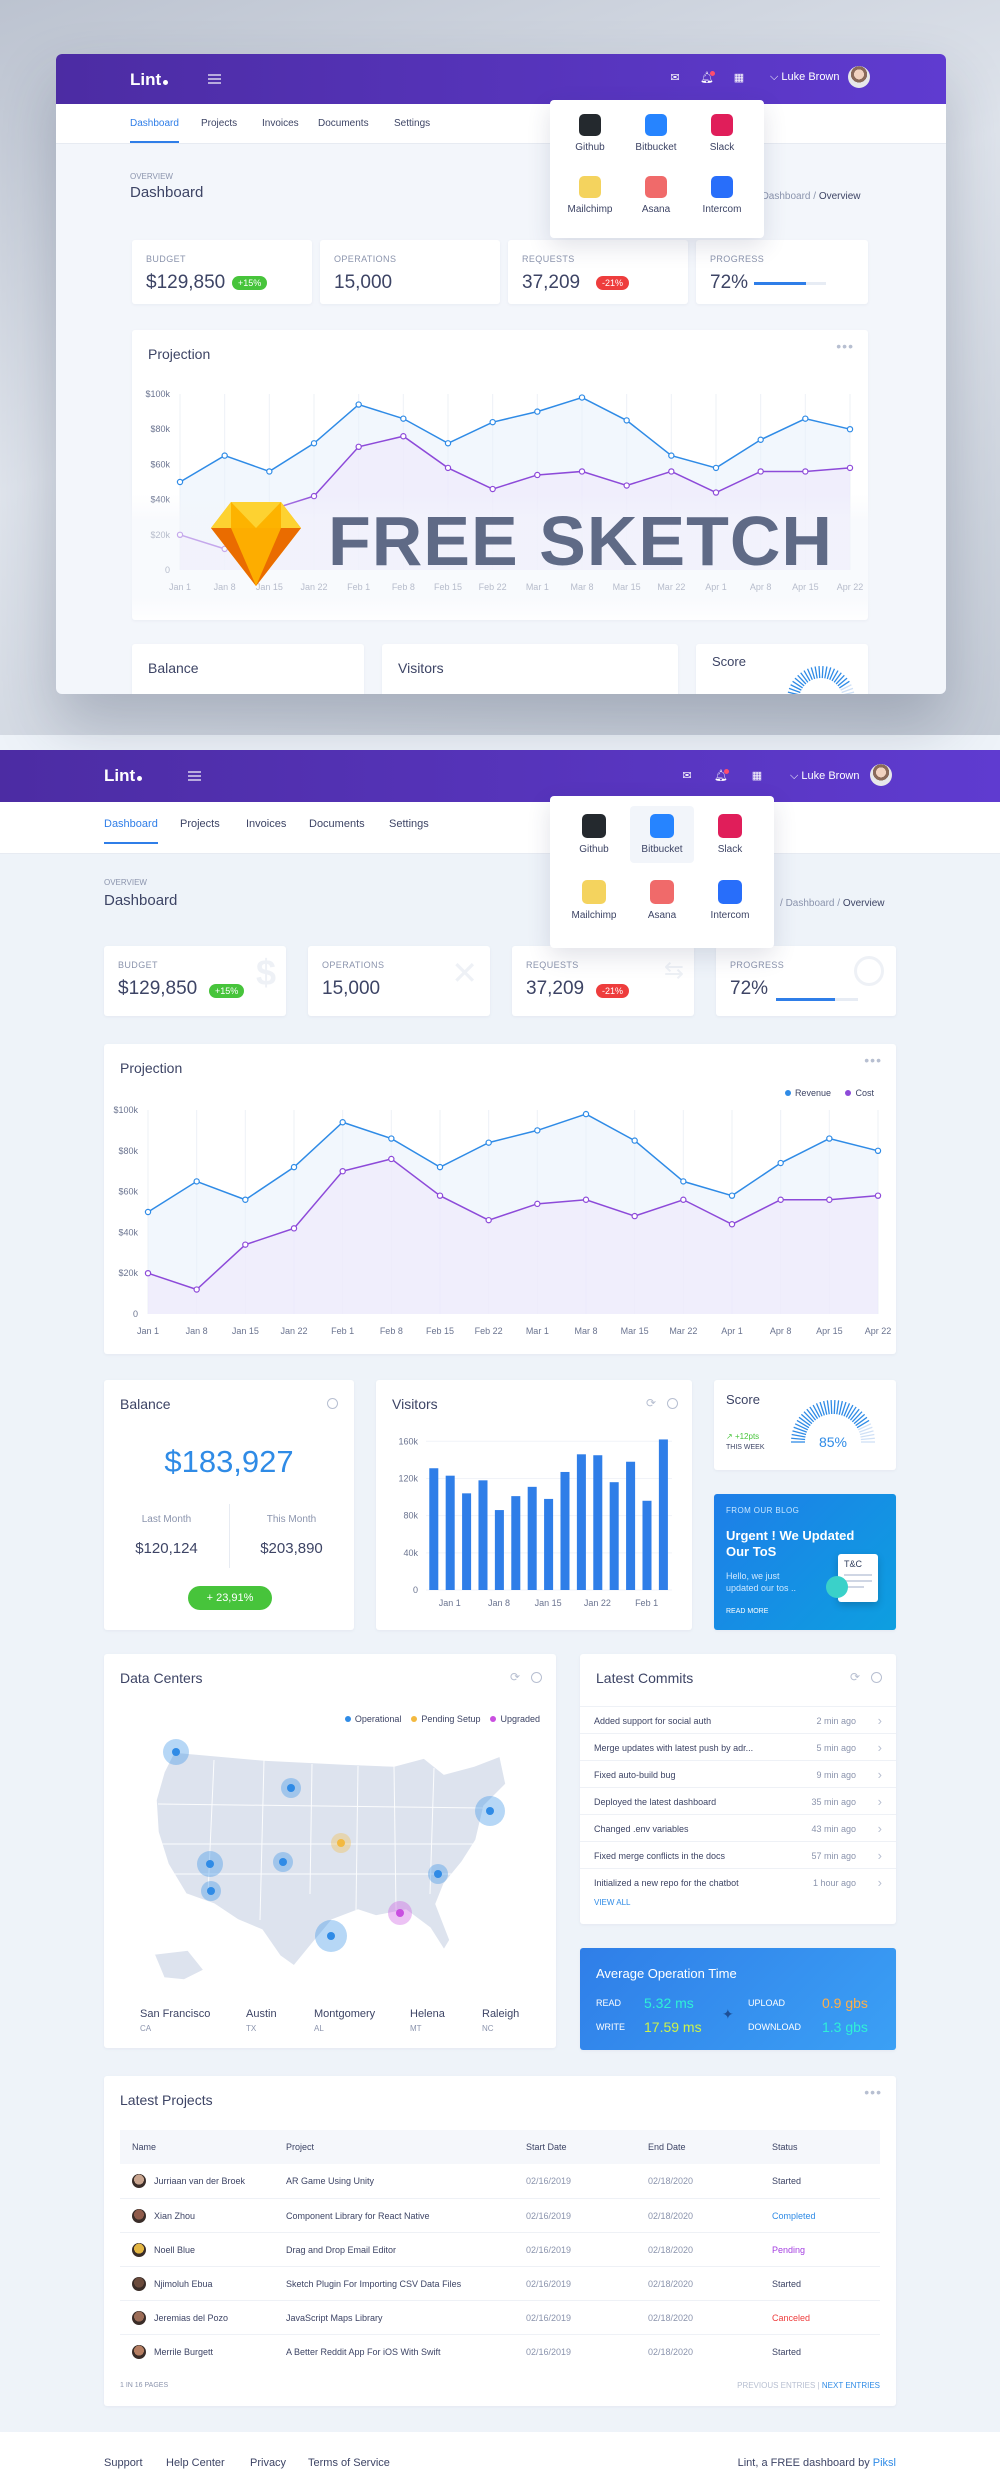 Image resolution: width=1000 pixels, height=2491 pixels. I want to click on upload-value: 0.9 gbs, so click(845, 2003).